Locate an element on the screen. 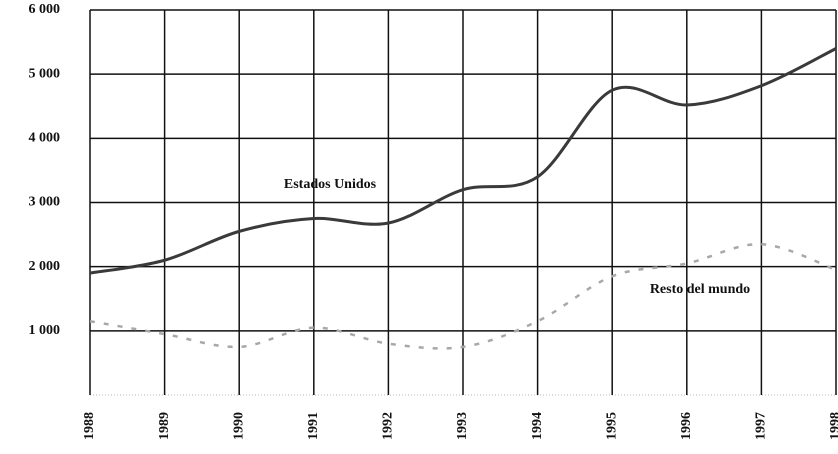 Image resolution: width=838 pixels, height=454 pixels. y-tick-label: 6 000 is located at coordinates (45, 9).